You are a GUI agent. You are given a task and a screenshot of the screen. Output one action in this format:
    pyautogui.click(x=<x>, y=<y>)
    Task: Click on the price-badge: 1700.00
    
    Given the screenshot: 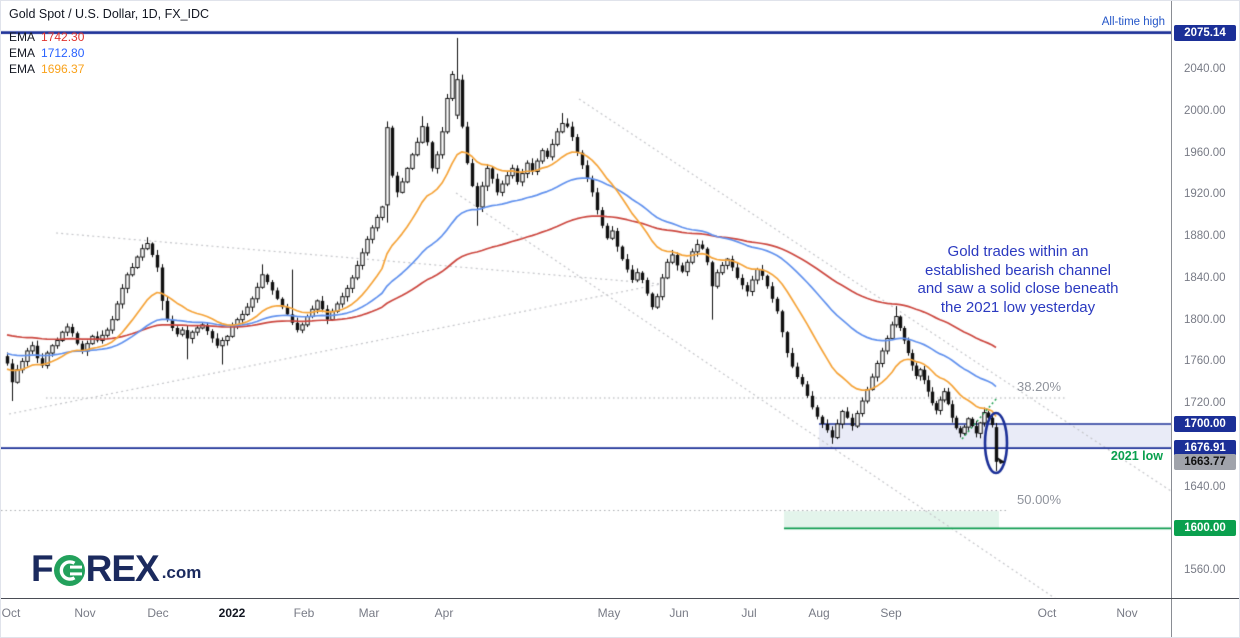 What is the action you would take?
    pyautogui.click(x=1205, y=424)
    